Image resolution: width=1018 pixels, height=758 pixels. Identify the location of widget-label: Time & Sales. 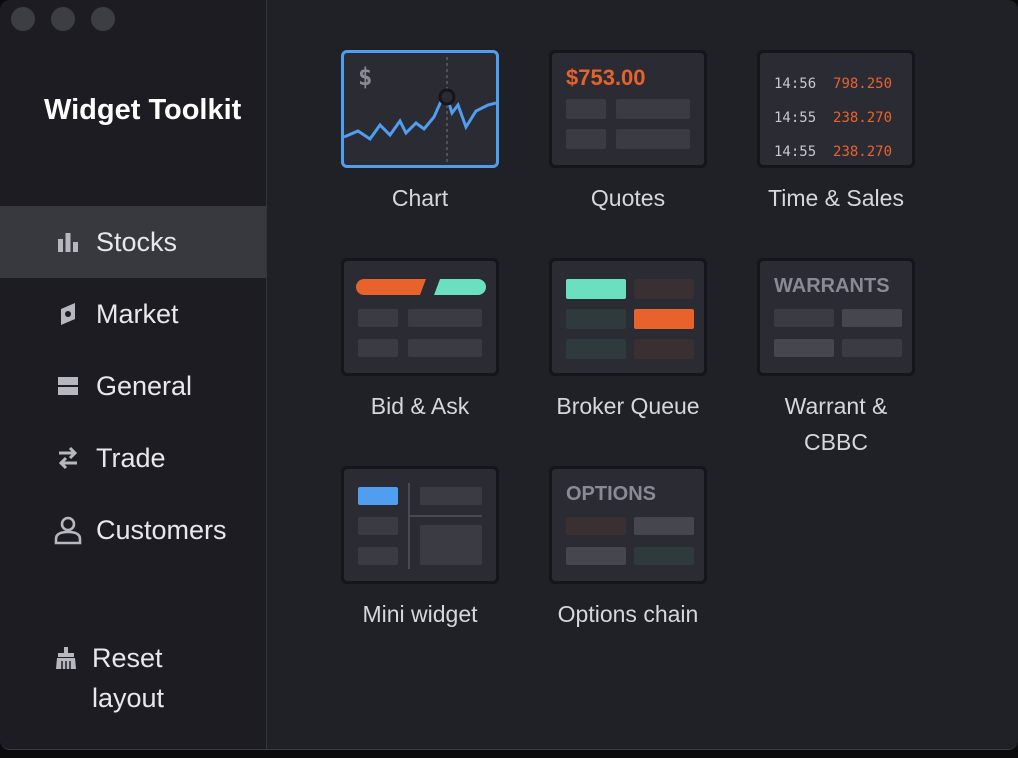
(836, 198).